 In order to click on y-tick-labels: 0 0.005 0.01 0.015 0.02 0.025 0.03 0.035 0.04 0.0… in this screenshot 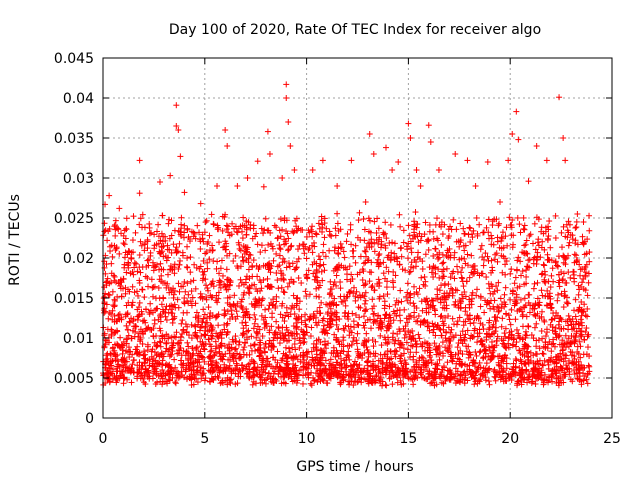, I will do `click(74, 239)`.